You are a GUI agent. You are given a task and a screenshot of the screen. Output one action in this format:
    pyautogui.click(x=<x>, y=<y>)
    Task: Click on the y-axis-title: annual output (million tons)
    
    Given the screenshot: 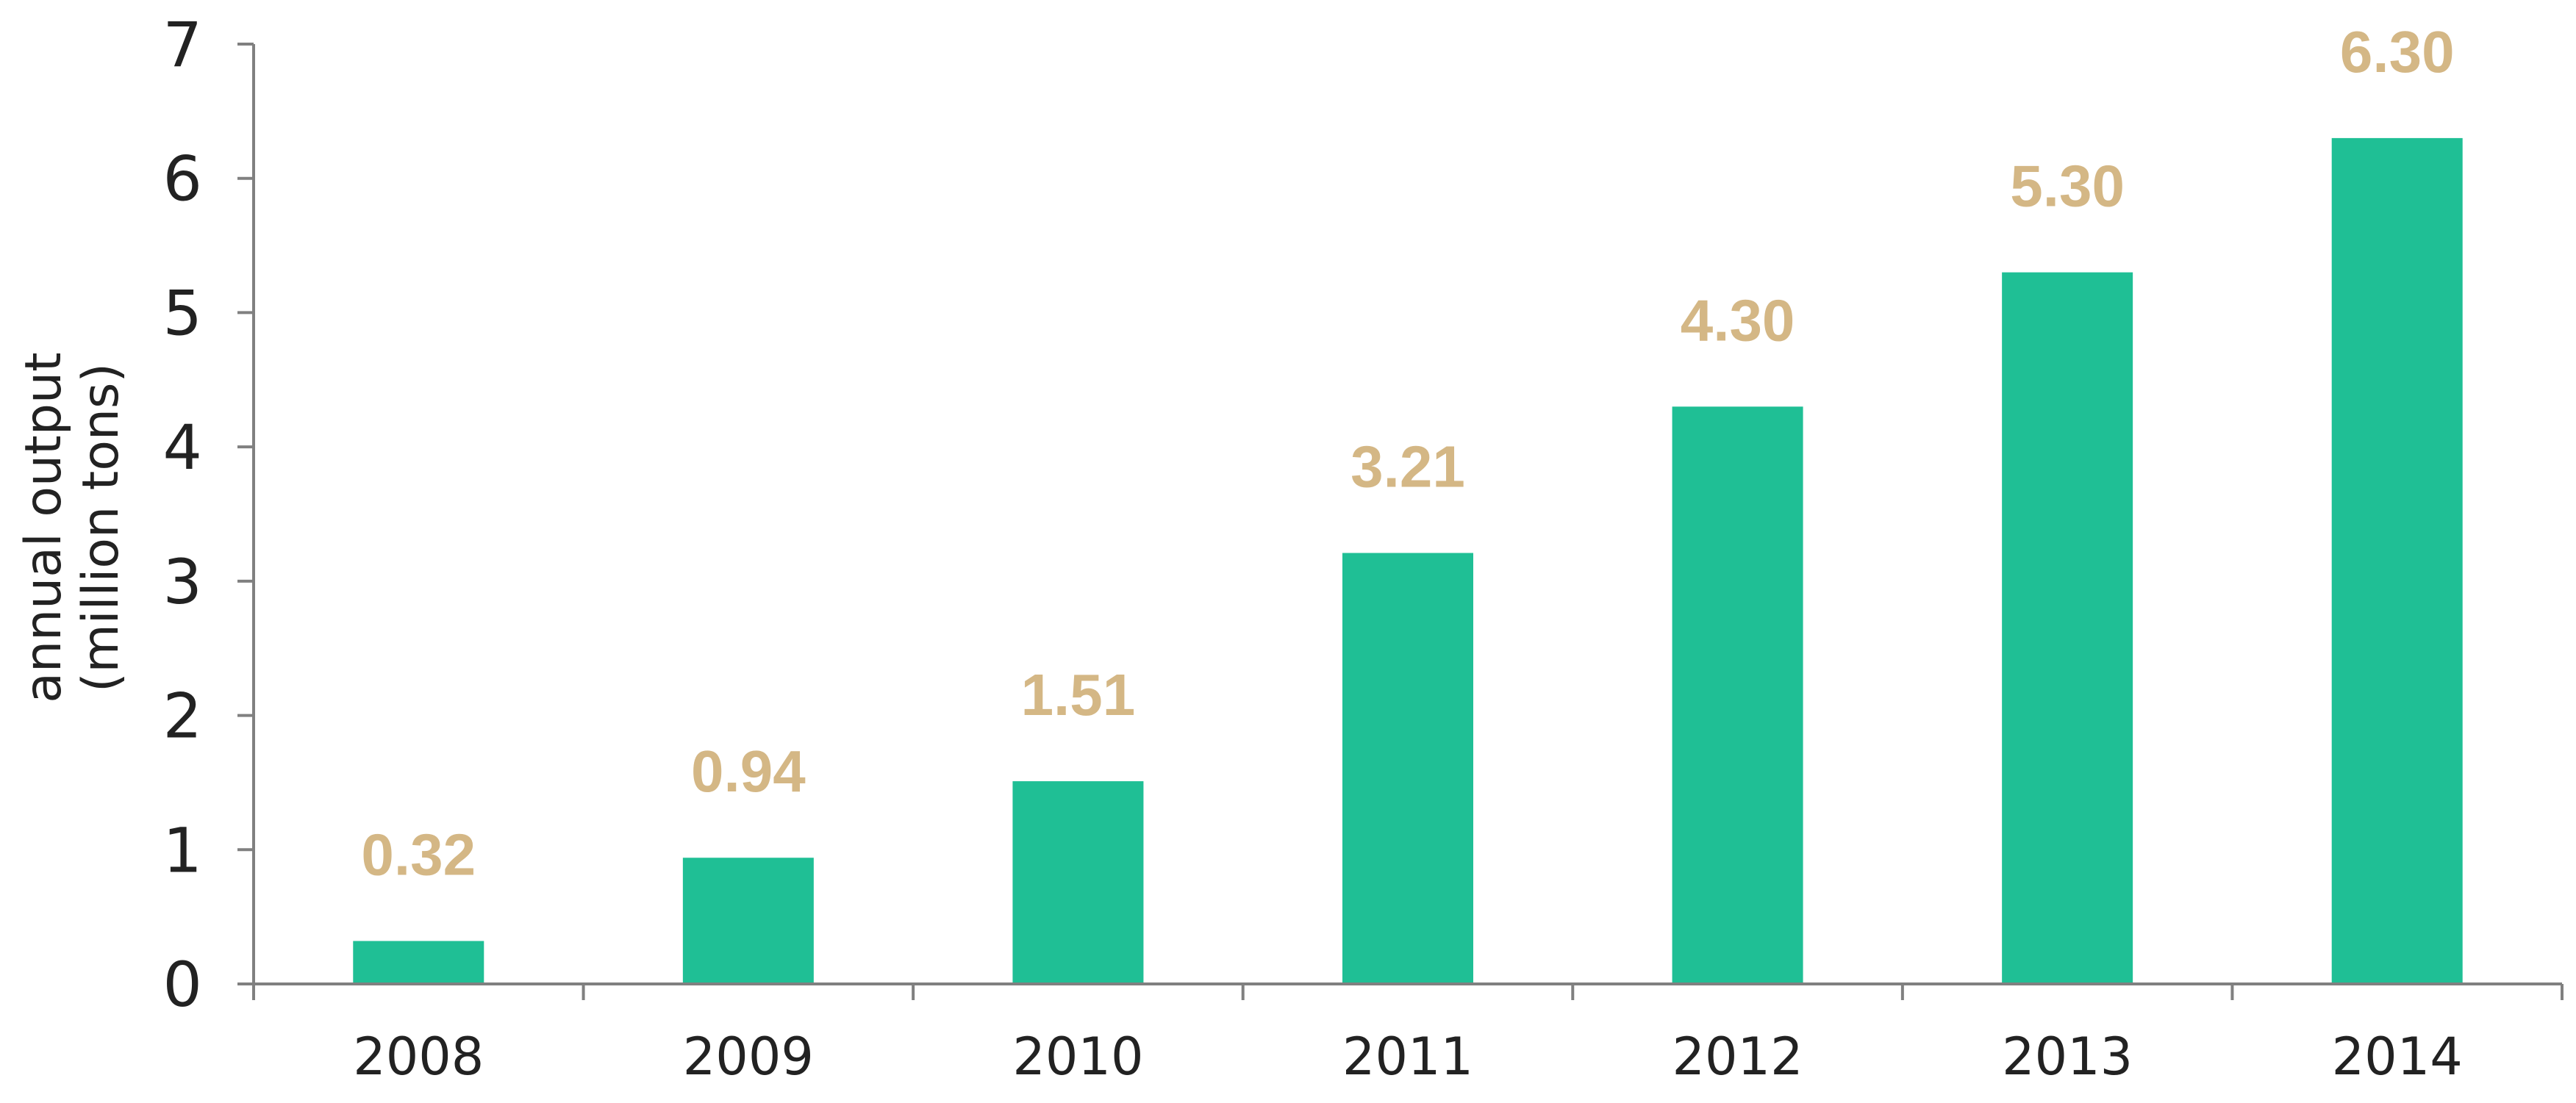 What is the action you would take?
    pyautogui.click(x=72, y=527)
    